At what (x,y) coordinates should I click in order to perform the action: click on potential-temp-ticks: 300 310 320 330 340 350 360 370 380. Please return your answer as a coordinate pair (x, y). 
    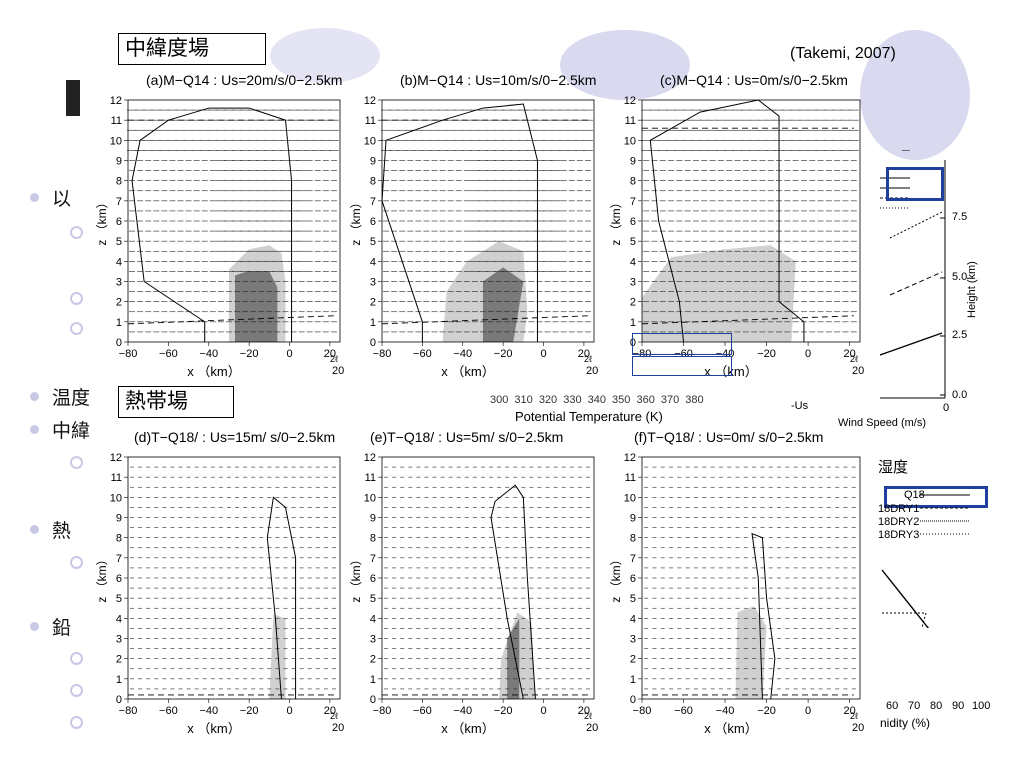
    Looking at the image, I should click on (597, 400).